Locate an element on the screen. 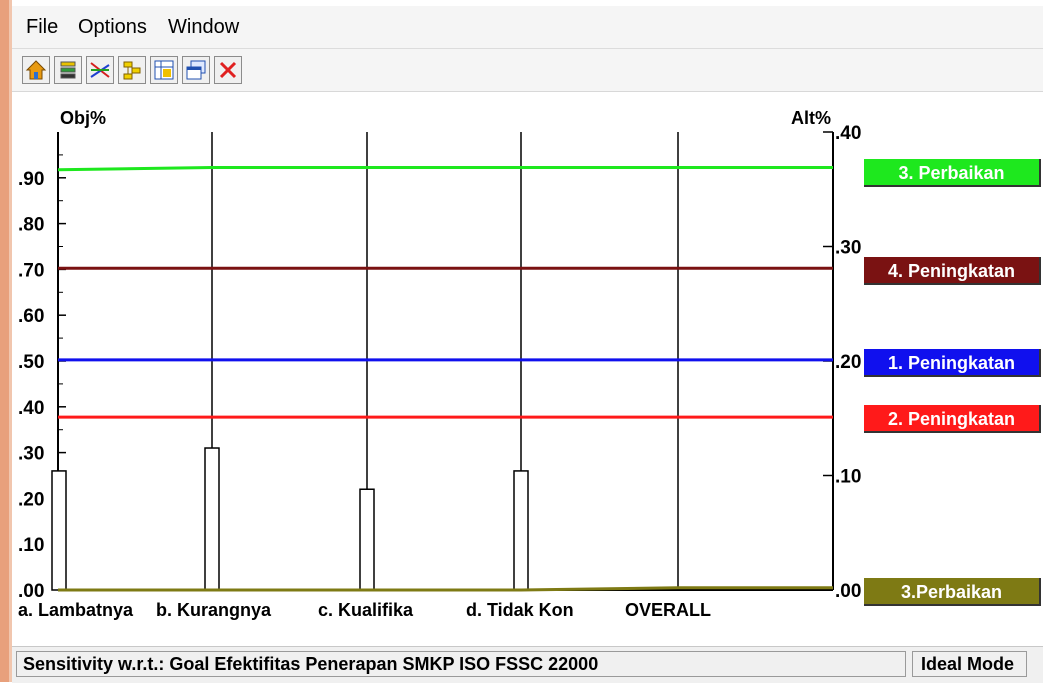 This screenshot has height=683, width=1043. close-button is located at coordinates (228, 70).